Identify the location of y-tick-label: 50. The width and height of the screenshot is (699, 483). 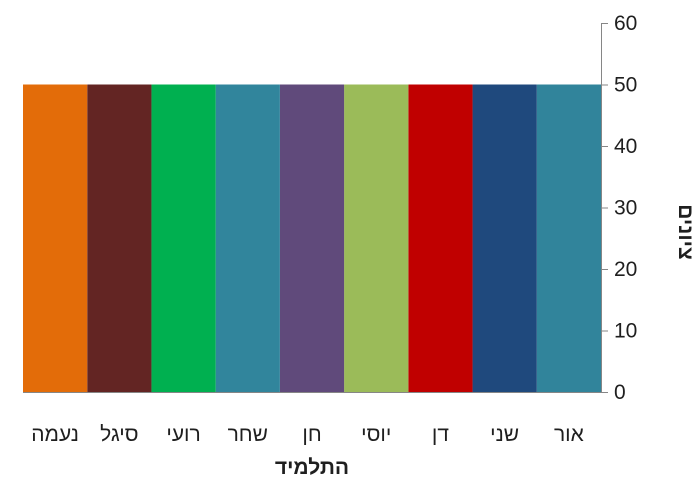
(625, 85).